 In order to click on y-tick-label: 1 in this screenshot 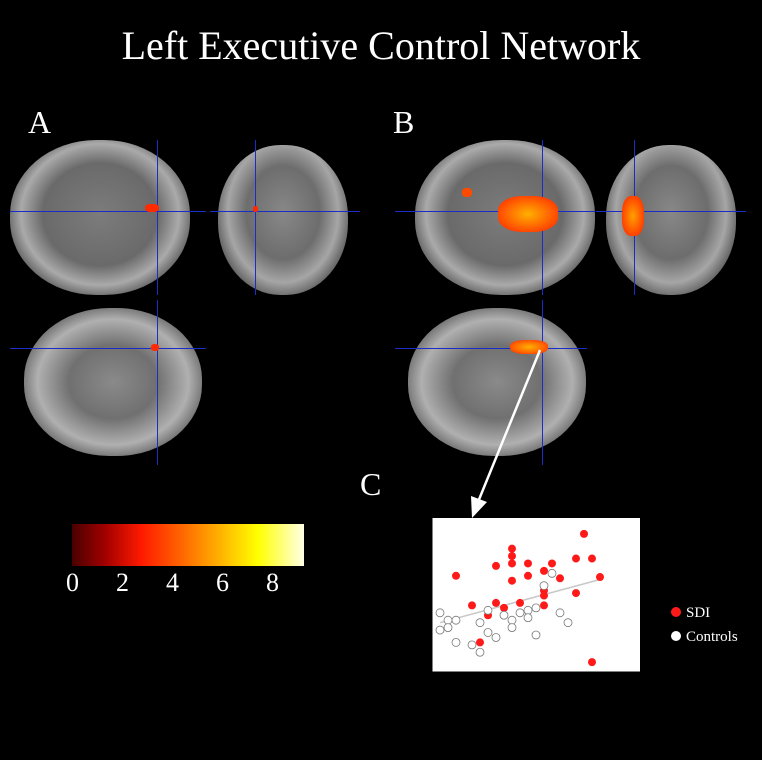, I will do `click(420, 599)`.